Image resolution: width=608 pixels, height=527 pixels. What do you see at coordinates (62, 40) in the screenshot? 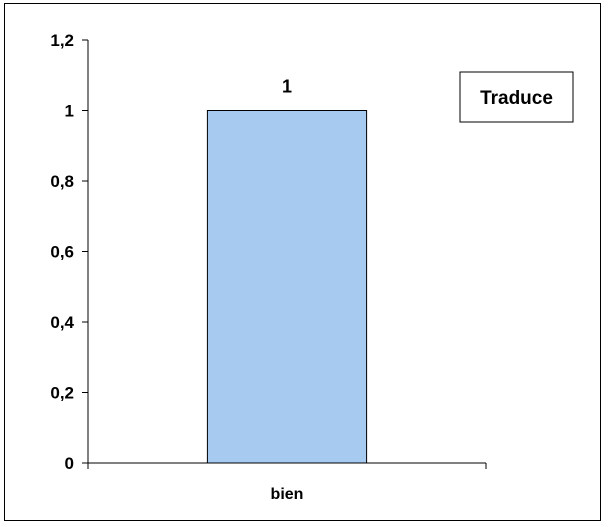
I see `y-tick-label: 1,2` at bounding box center [62, 40].